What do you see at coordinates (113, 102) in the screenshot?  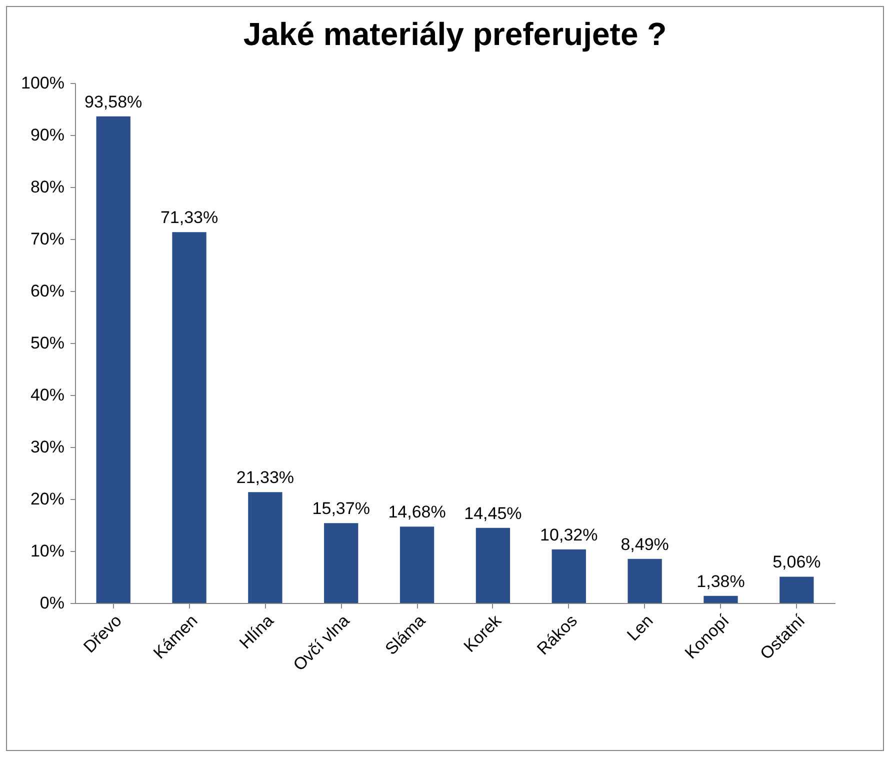 I see `data-label: 93,58%` at bounding box center [113, 102].